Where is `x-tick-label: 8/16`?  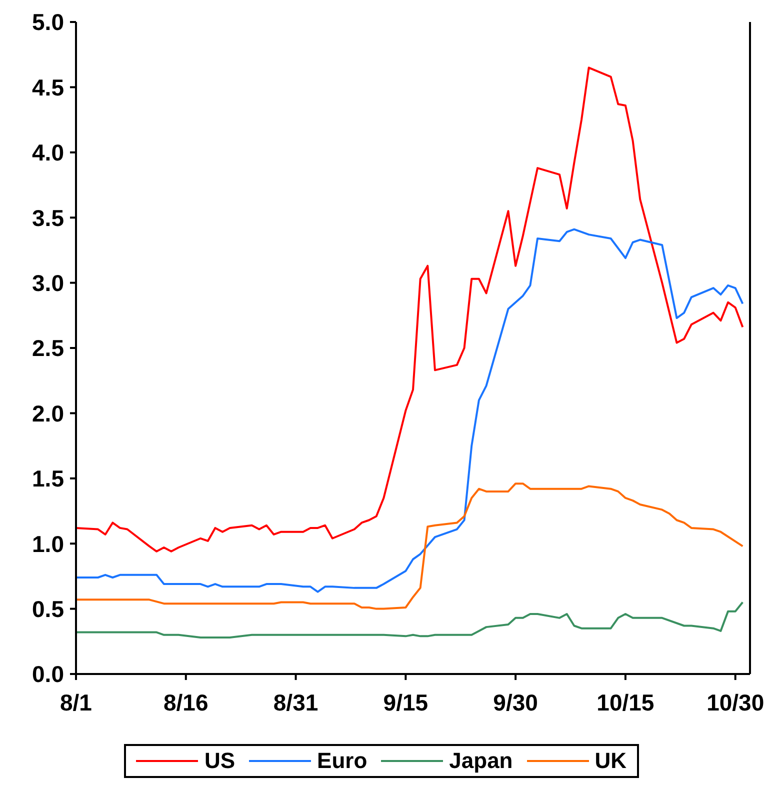
x-tick-label: 8/16 is located at coordinates (186, 702).